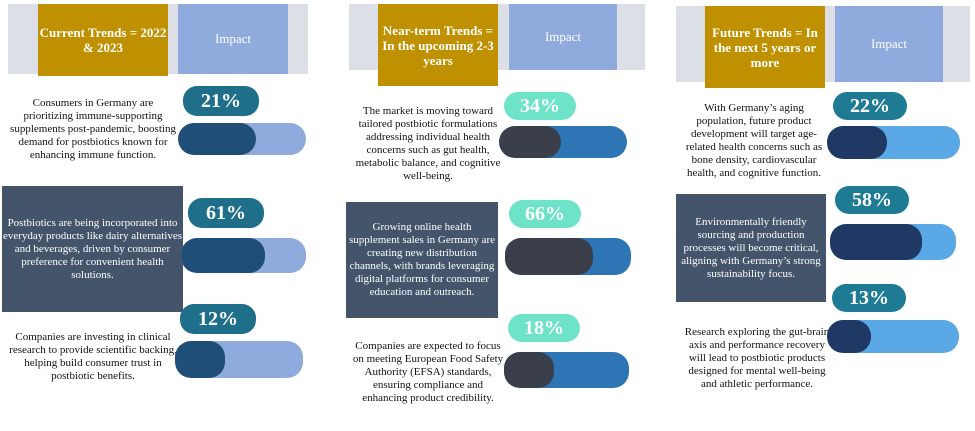  What do you see at coordinates (544, 328) in the screenshot?
I see `impact-percent: 18%` at bounding box center [544, 328].